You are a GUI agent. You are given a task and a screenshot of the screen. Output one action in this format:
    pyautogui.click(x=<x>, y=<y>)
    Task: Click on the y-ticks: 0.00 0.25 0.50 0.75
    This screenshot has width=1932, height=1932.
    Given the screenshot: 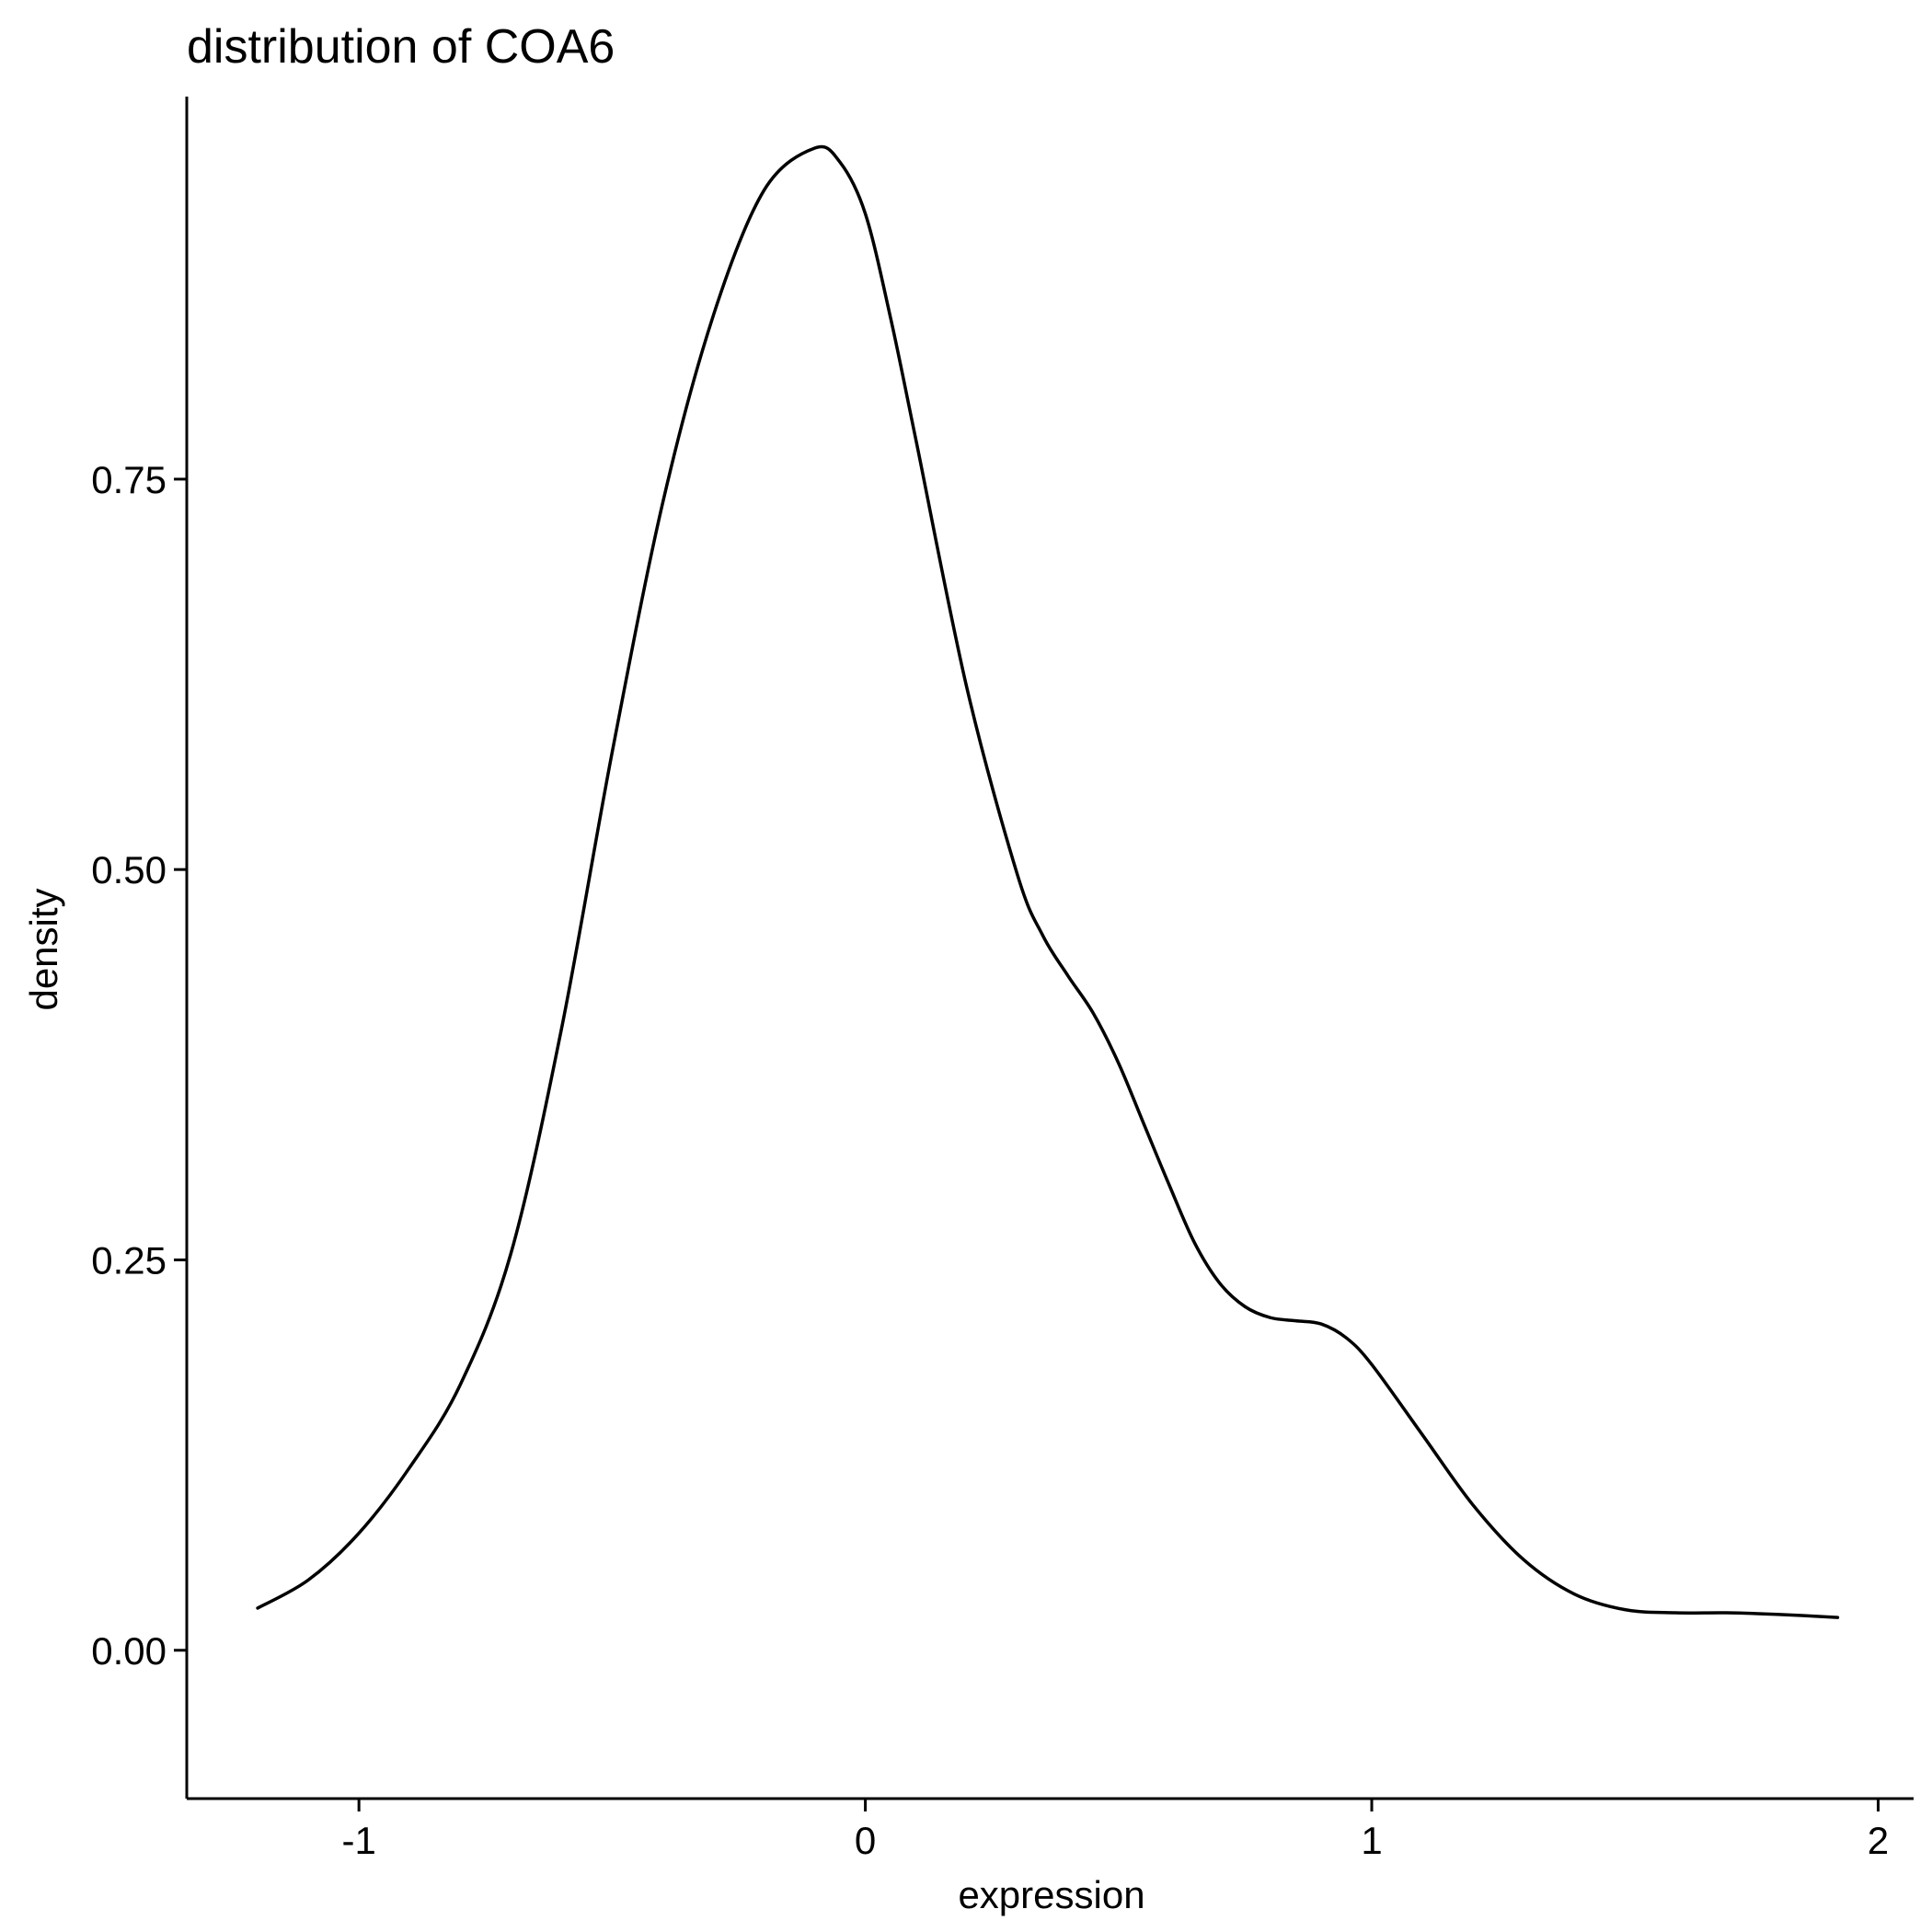 What is the action you would take?
    pyautogui.click(x=139, y=1065)
    